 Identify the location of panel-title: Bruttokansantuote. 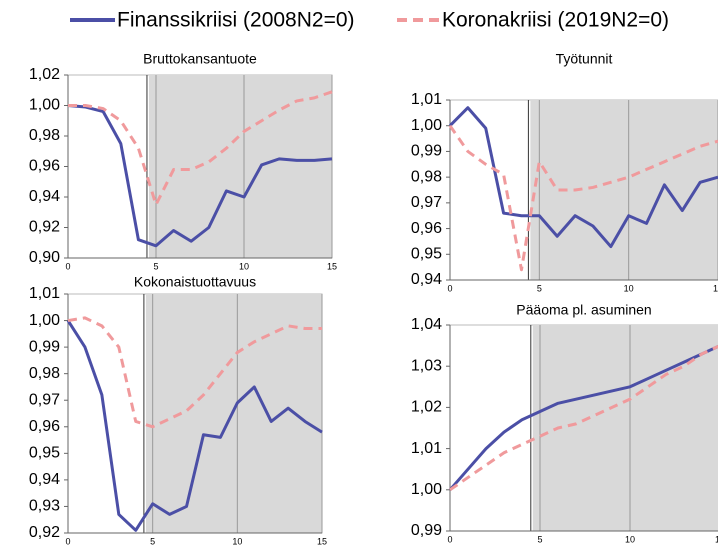
(200, 59).